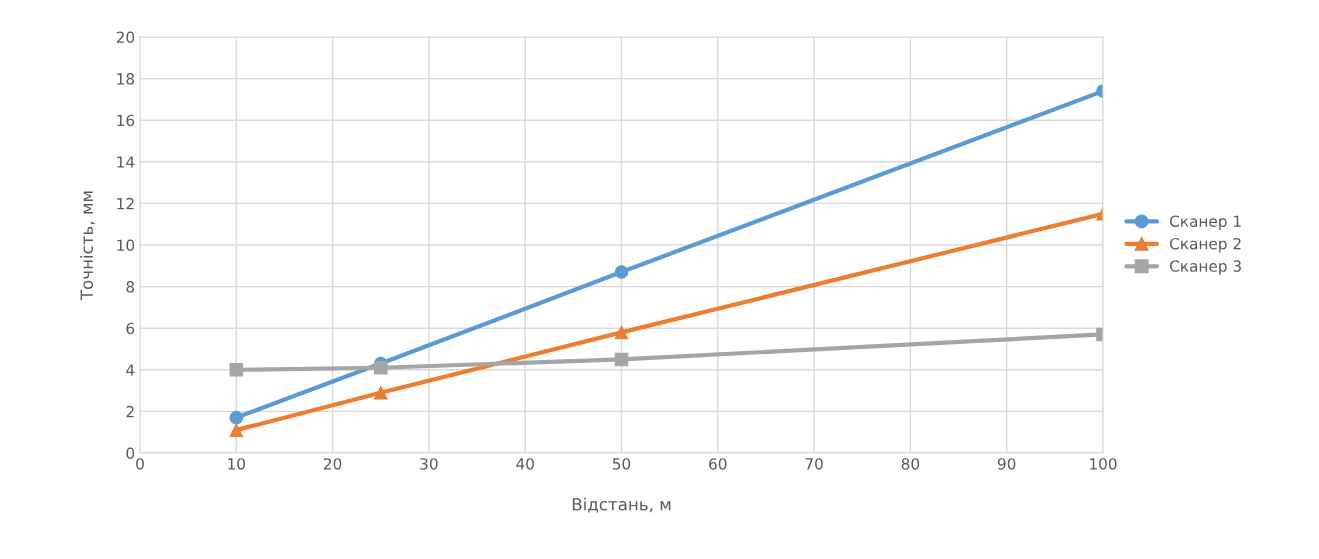  Describe the element at coordinates (126, 120) in the screenshot. I see `y-tick-label: 16` at that location.